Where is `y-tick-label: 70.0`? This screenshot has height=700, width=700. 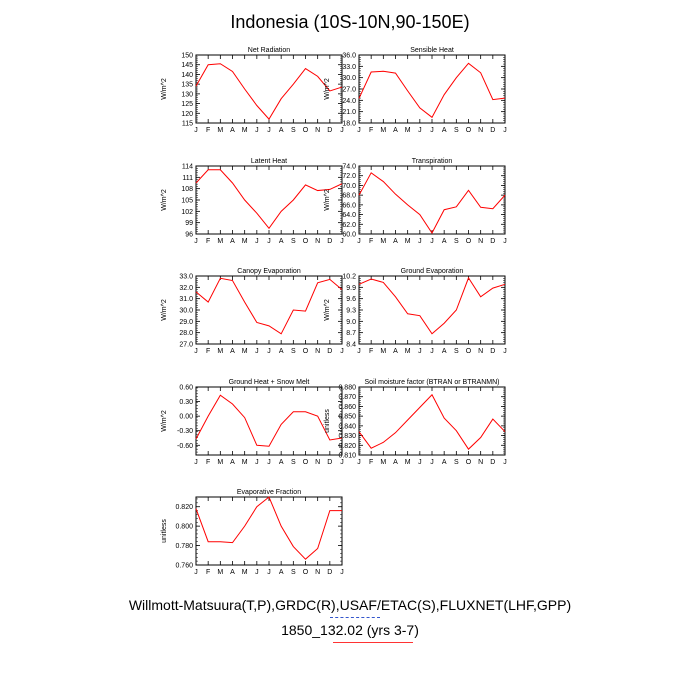 y-tick-label: 70.0 is located at coordinates (349, 186).